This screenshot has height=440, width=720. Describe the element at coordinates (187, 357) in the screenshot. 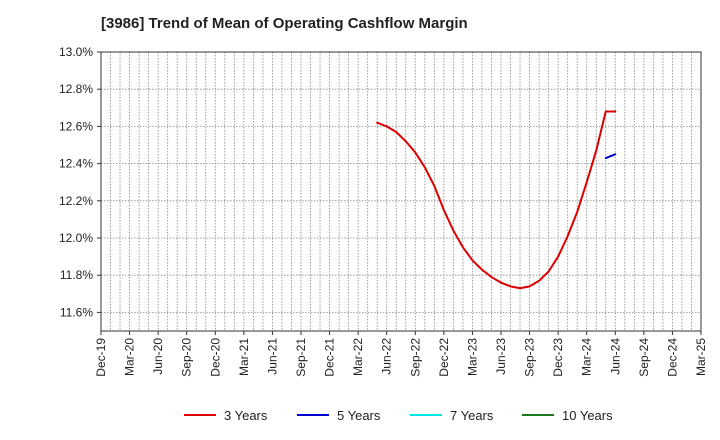

I see `x-tick-label: Sep-20` at that location.